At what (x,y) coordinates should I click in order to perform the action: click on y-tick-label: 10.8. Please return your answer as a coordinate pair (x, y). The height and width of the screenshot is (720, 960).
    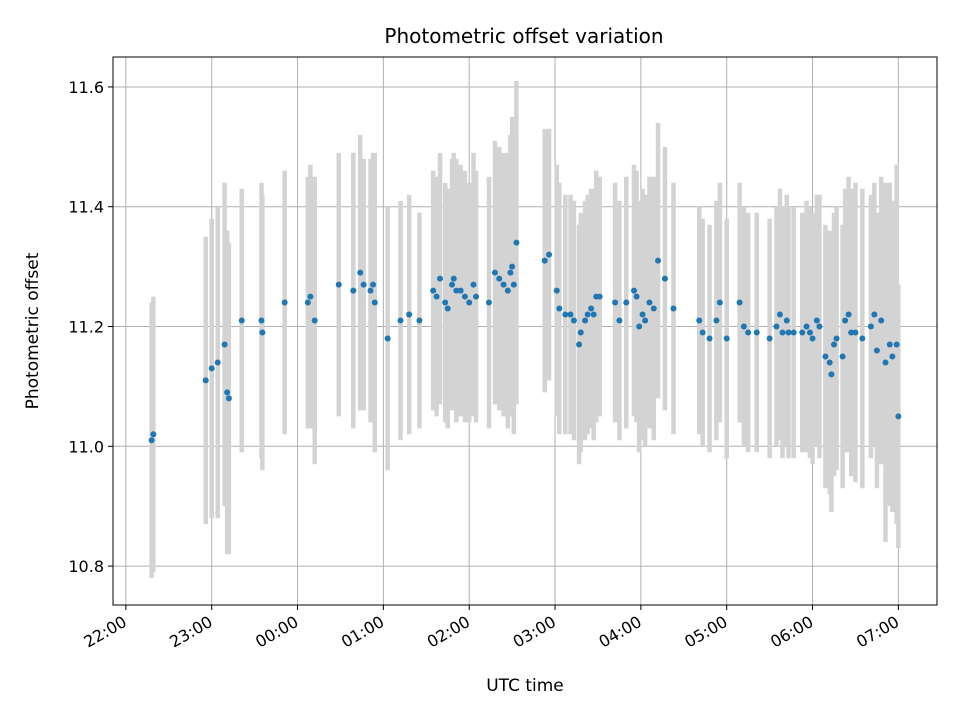
    Looking at the image, I should click on (86, 566).